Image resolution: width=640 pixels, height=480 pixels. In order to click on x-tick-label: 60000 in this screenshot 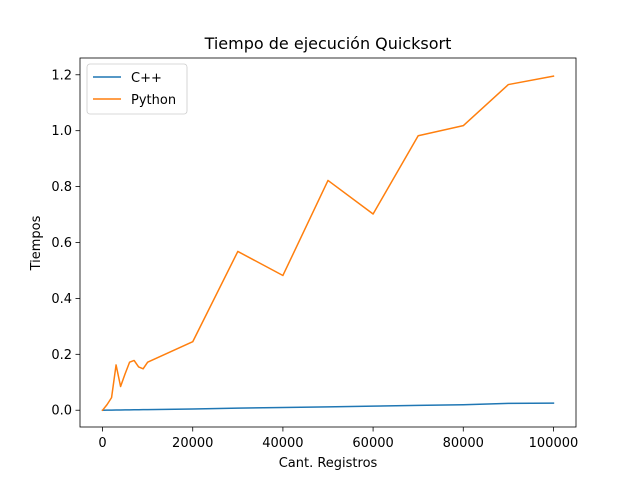, I will do `click(372, 443)`.